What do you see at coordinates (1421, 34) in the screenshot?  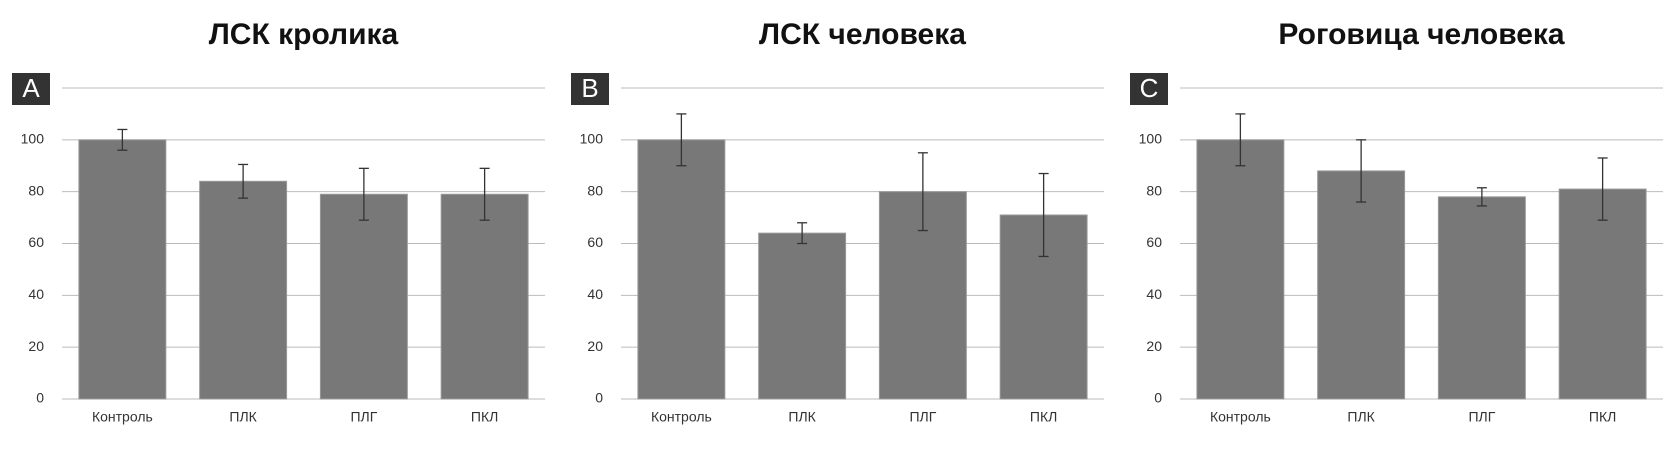 I see `chart-title: Роговица человека` at bounding box center [1421, 34].